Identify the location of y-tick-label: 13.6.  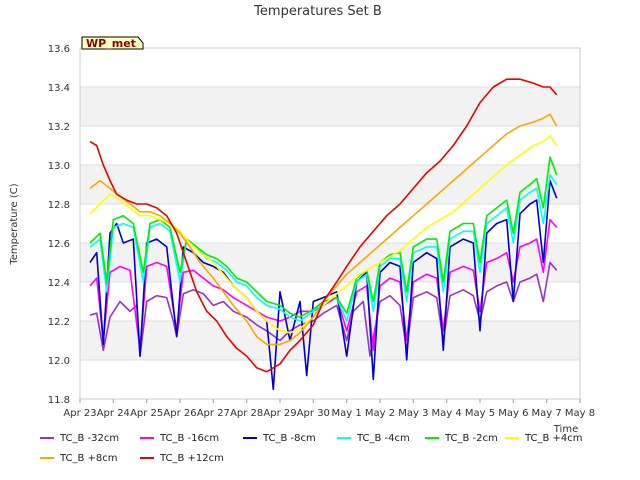
(59, 49).